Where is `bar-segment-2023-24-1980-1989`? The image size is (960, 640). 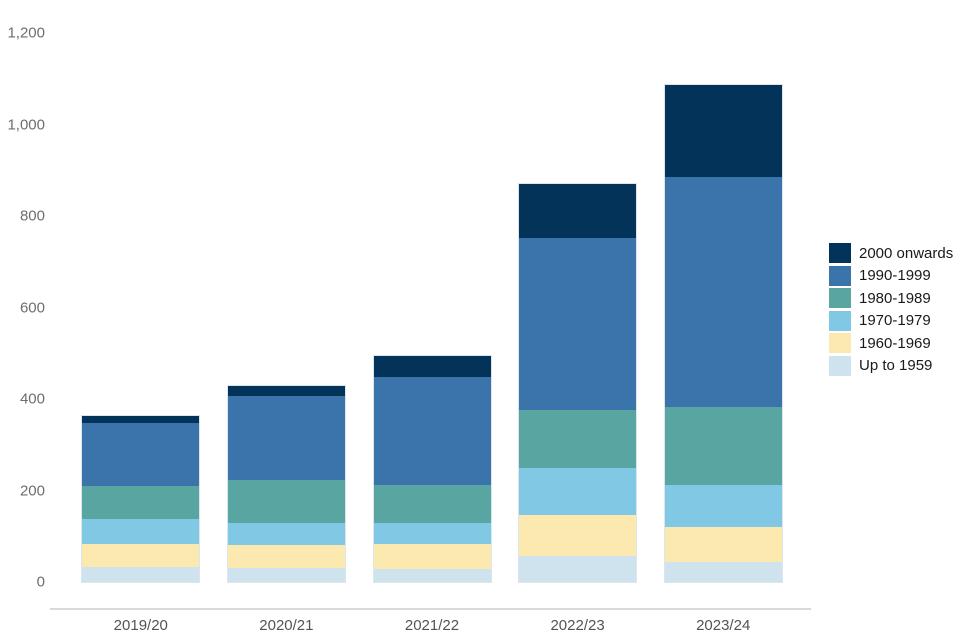 bar-segment-2023-24-1980-1989 is located at coordinates (723, 446).